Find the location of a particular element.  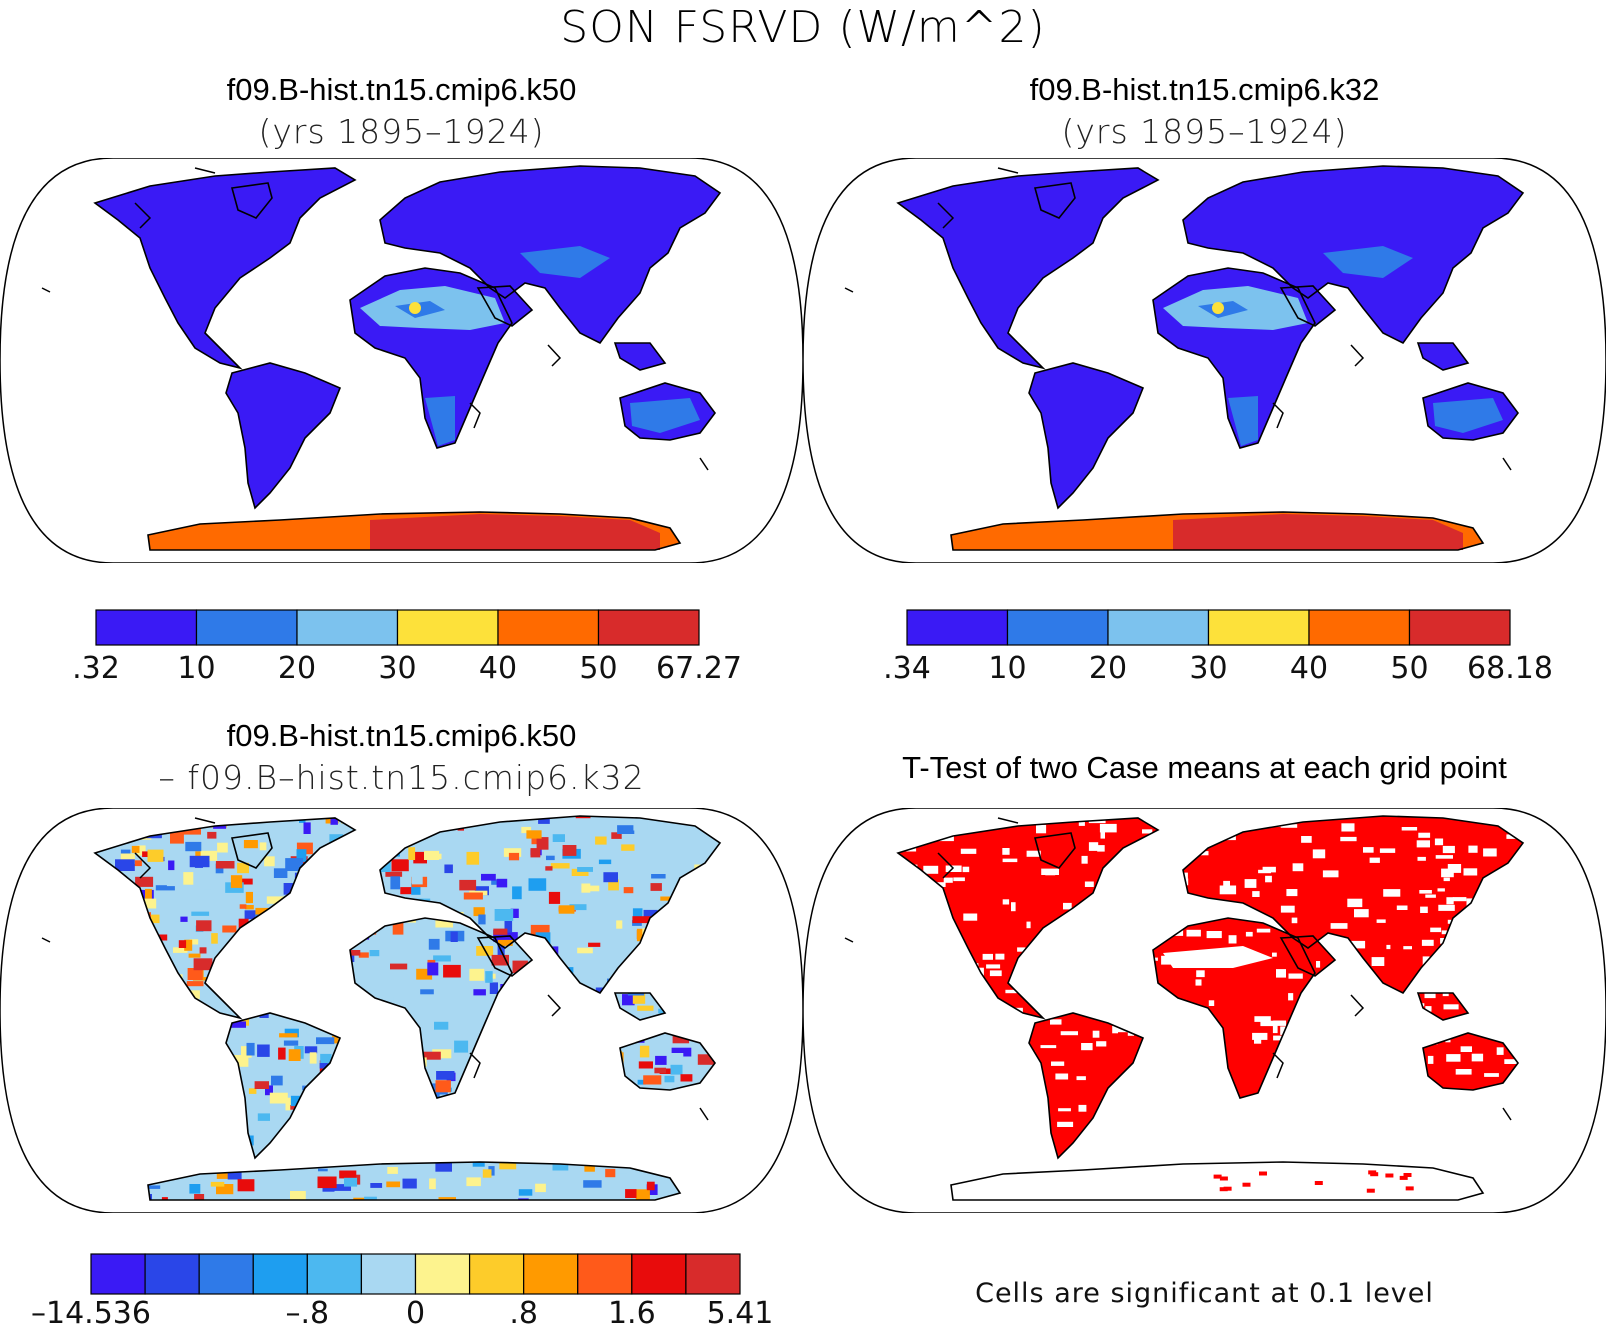

colorbar-tick-label: 10 is located at coordinates (196, 668).